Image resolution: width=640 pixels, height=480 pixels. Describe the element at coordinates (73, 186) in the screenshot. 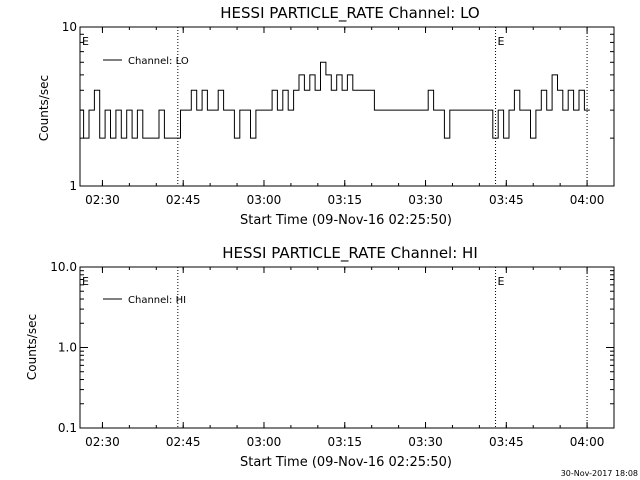

I see `y-tick-label: 1` at that location.